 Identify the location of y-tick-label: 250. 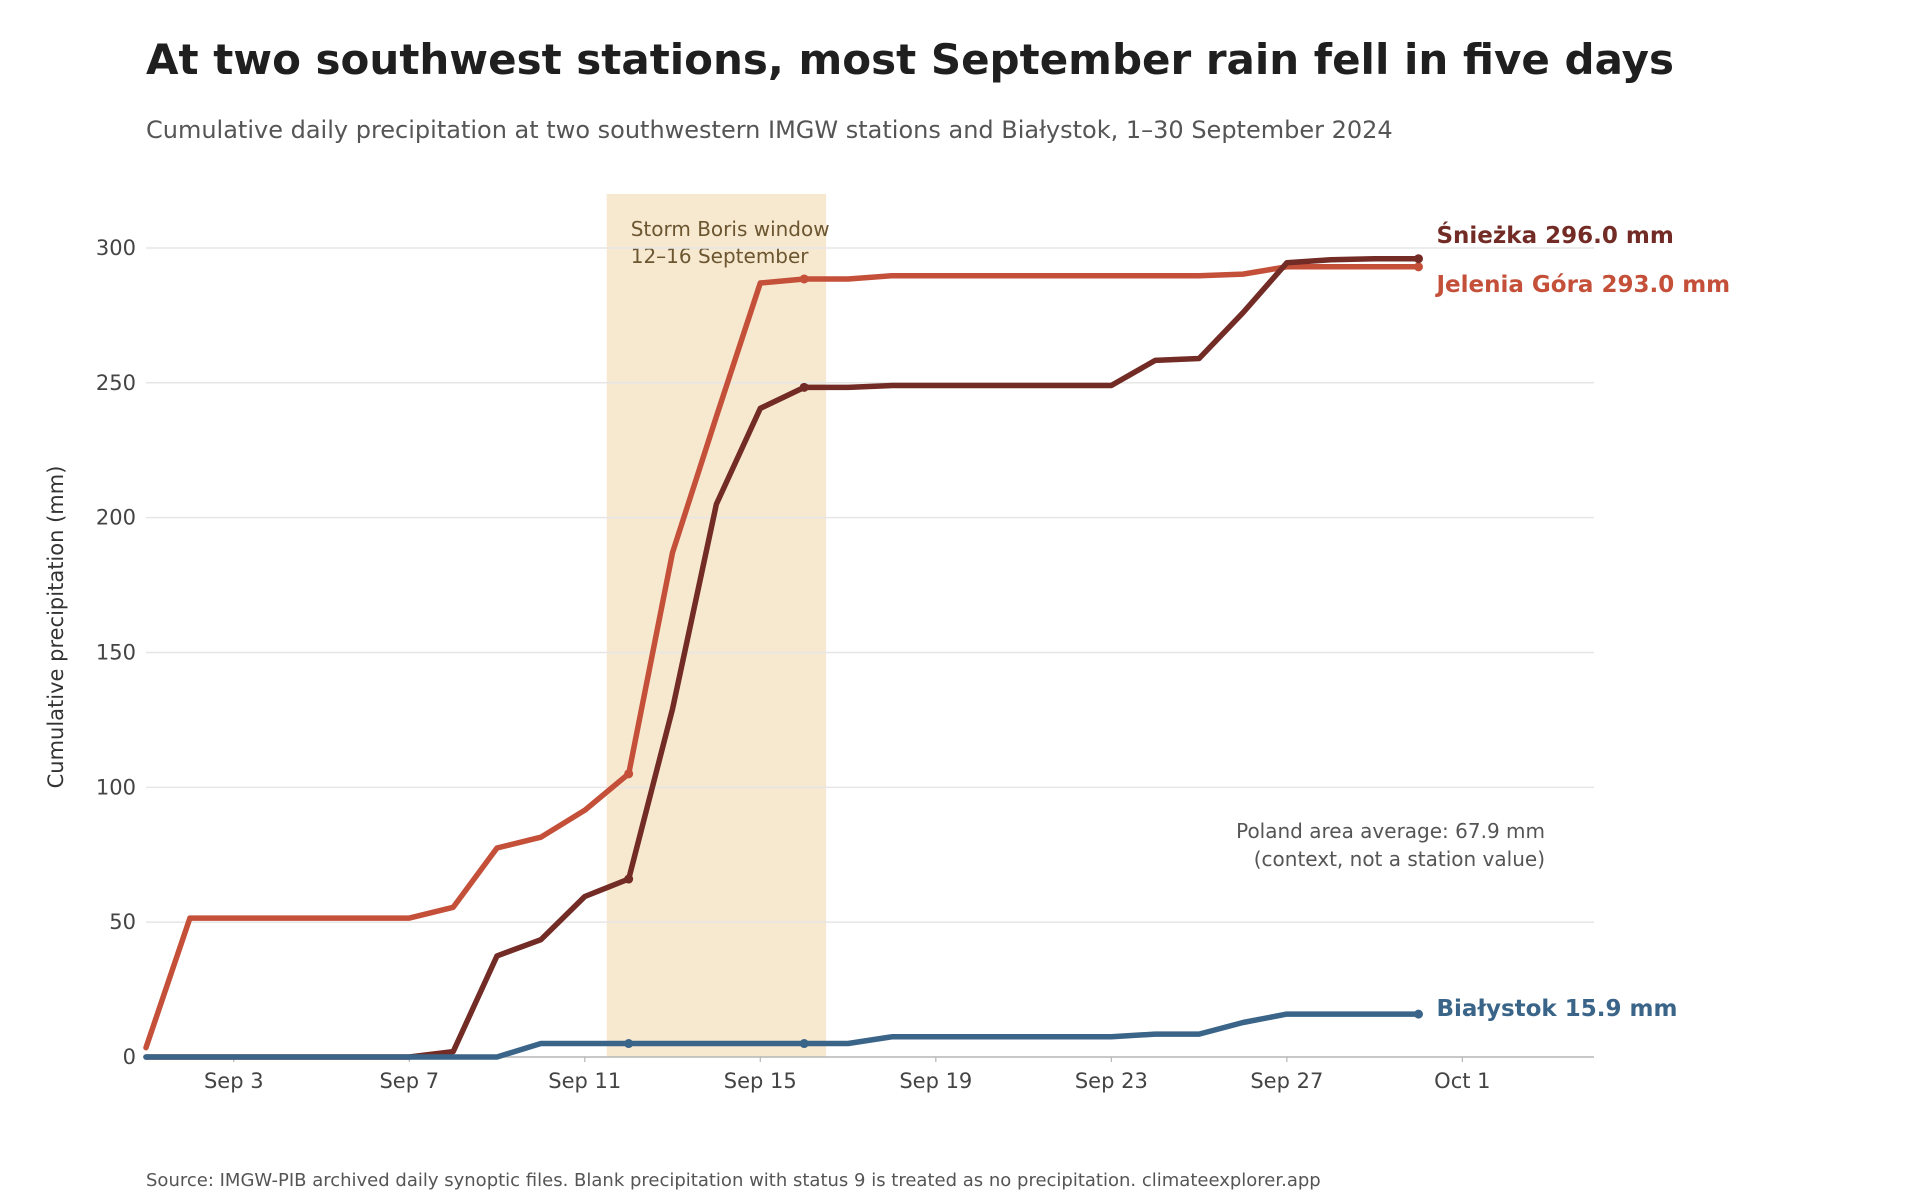
(116, 383).